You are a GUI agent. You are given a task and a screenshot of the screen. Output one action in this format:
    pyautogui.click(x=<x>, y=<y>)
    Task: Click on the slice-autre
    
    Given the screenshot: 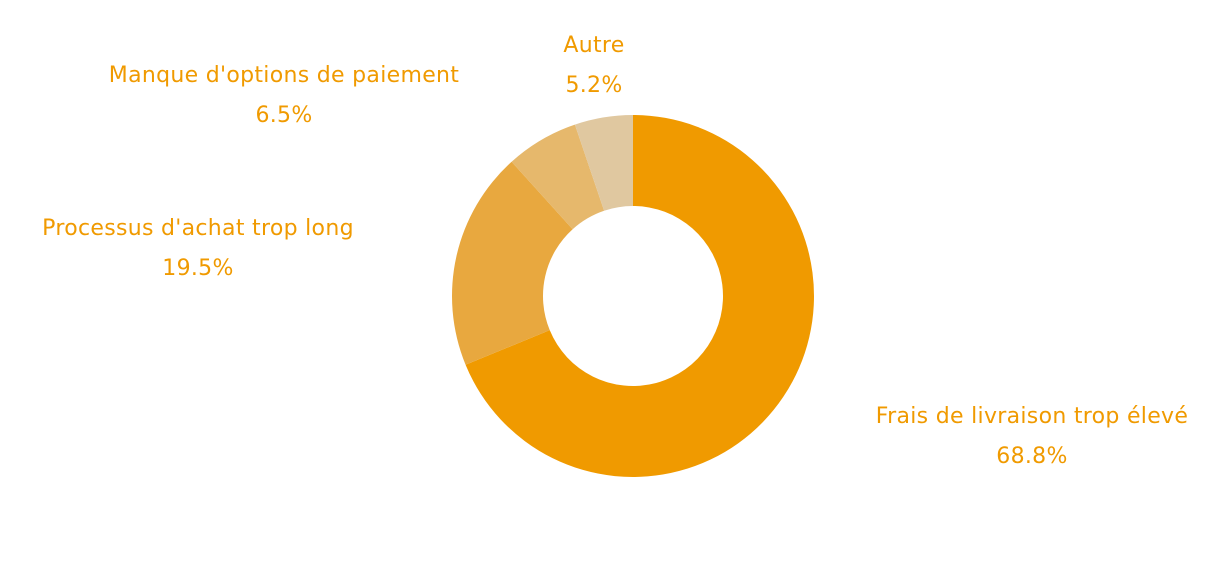 What is the action you would take?
    pyautogui.click(x=603, y=163)
    